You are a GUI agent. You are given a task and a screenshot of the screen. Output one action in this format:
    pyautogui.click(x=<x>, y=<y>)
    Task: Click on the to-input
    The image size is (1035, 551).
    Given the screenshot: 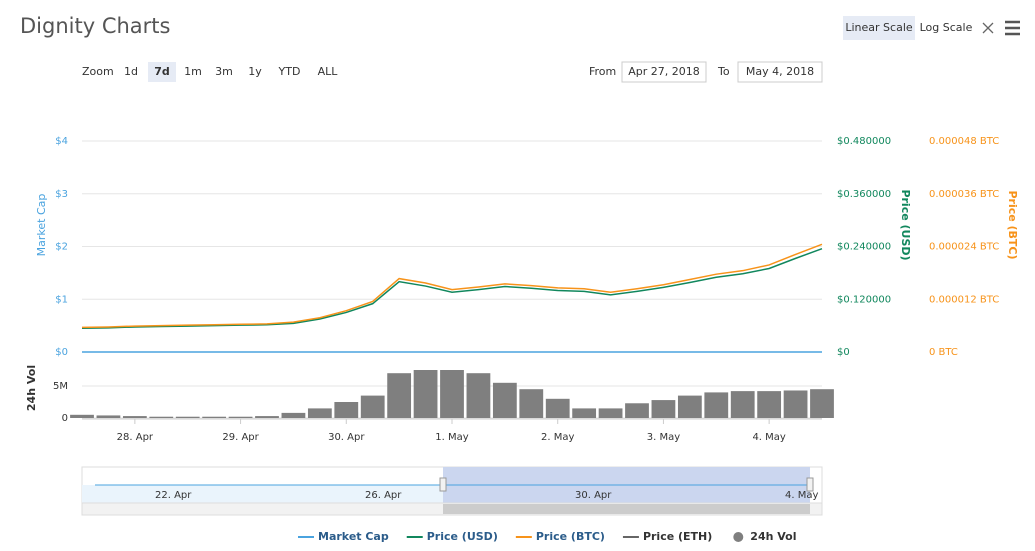 What is the action you would take?
    pyautogui.click(x=780, y=72)
    